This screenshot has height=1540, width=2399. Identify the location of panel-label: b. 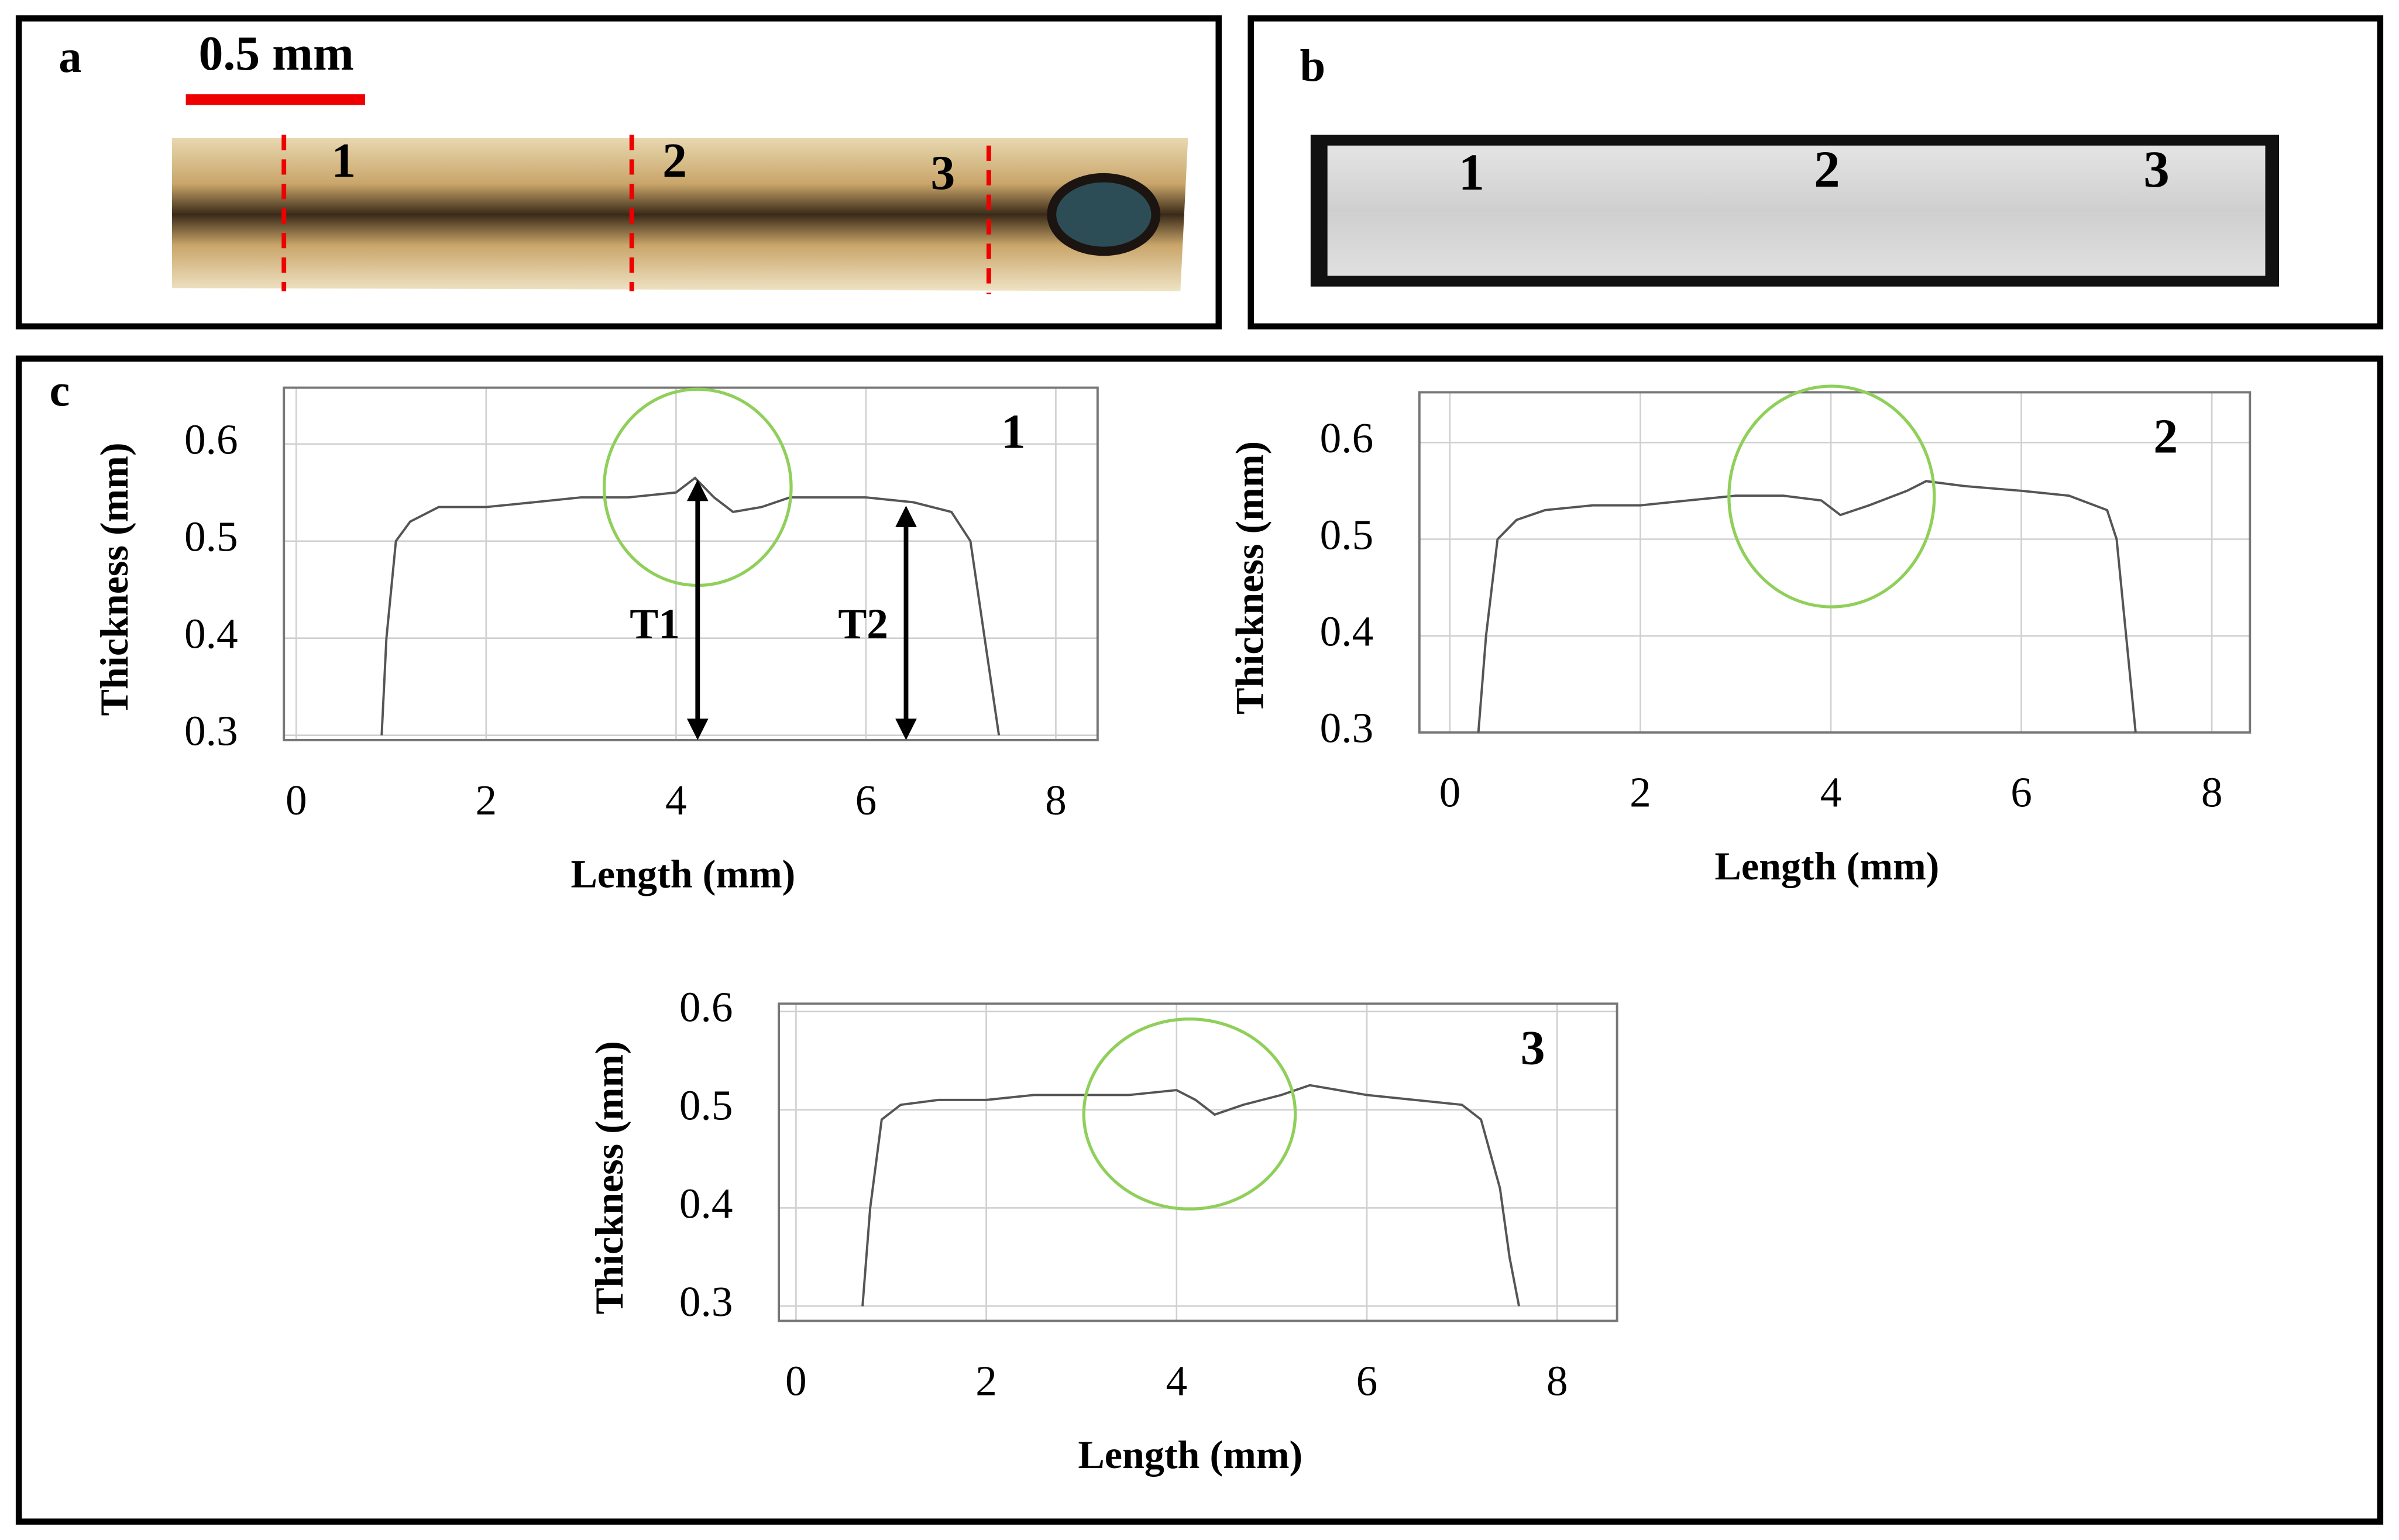
(1313, 65).